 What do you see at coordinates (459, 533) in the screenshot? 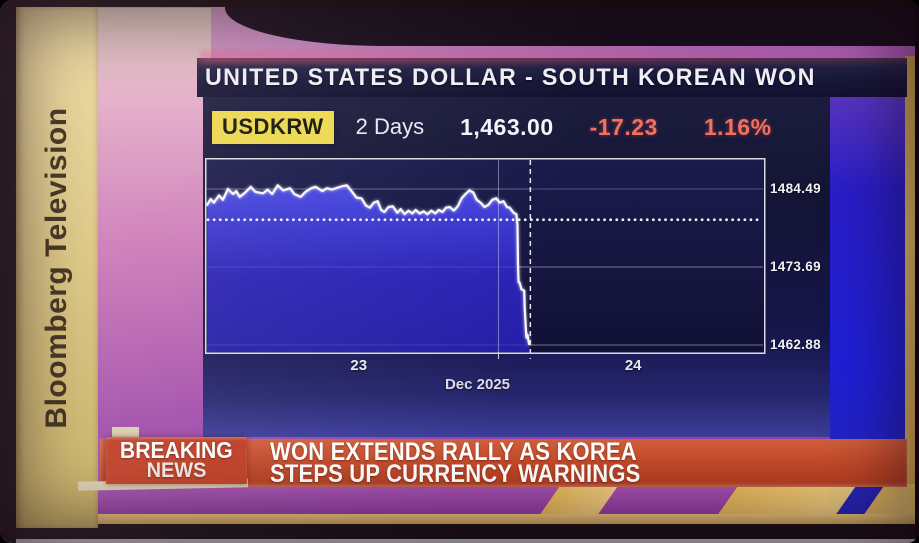
I see `tv-bezel-bottom` at bounding box center [459, 533].